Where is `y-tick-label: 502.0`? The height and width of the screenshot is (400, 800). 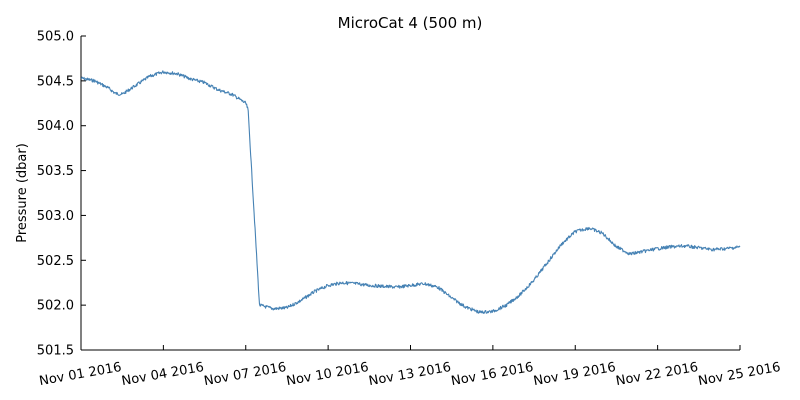 y-tick-label: 502.0 is located at coordinates (55, 306).